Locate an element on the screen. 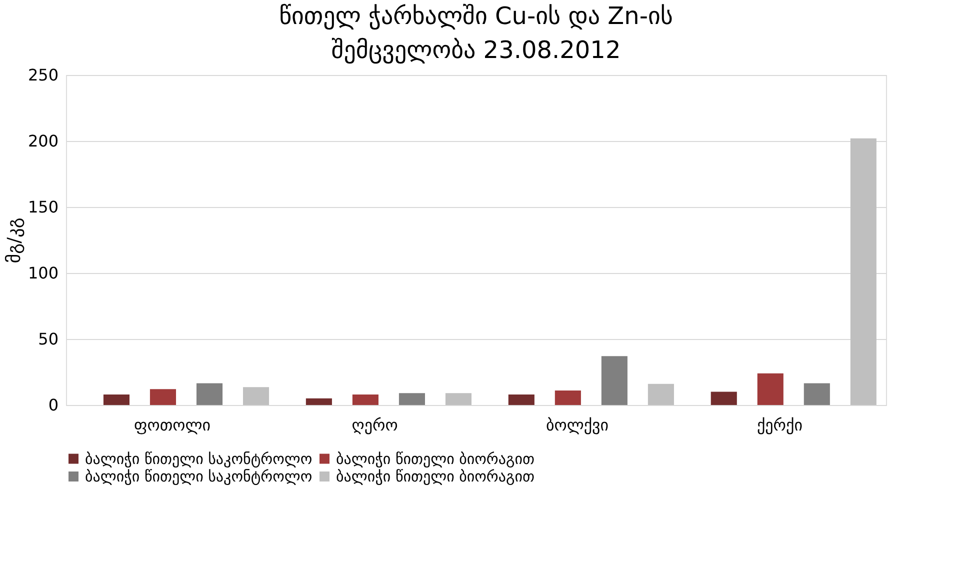  y-tick-label: 50 is located at coordinates (48, 339).